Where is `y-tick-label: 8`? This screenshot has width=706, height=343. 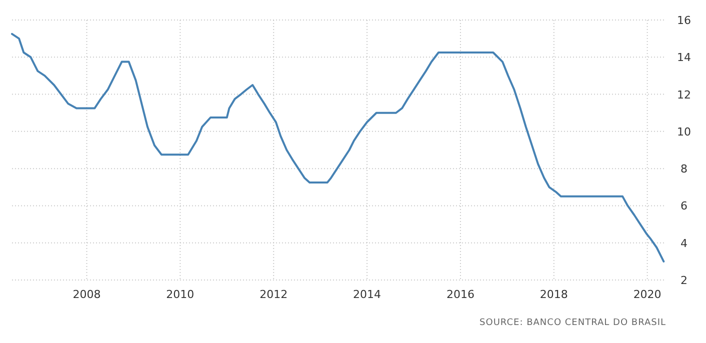 y-tick-label: 8 is located at coordinates (684, 169).